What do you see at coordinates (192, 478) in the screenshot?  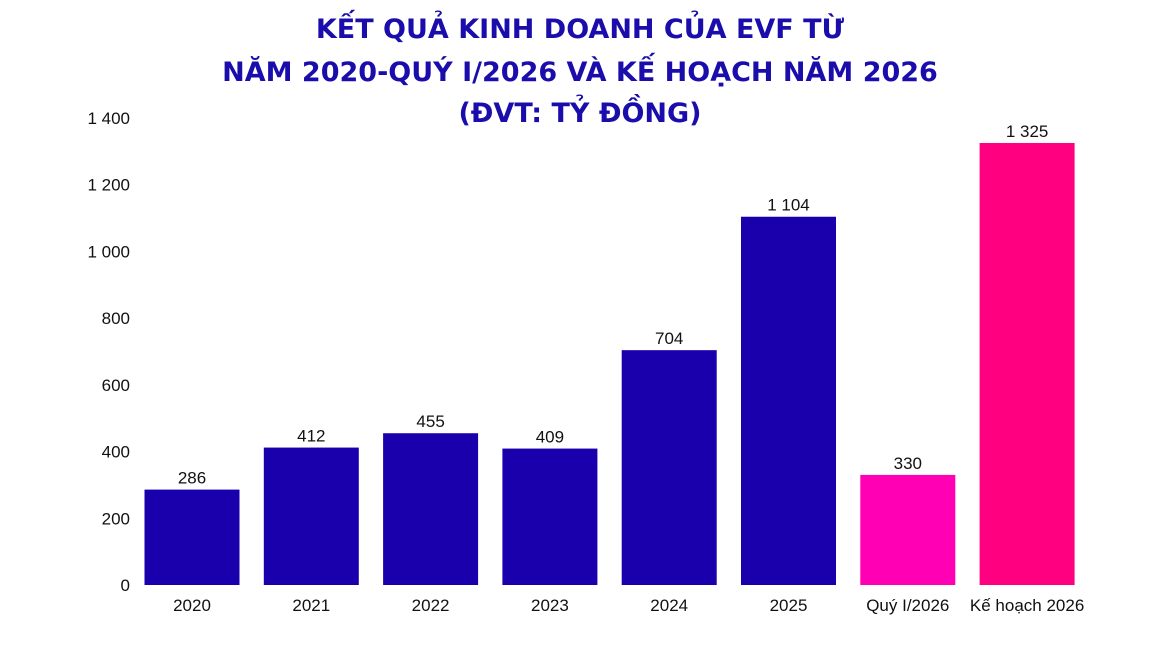 I see `bar-value-label: 286` at bounding box center [192, 478].